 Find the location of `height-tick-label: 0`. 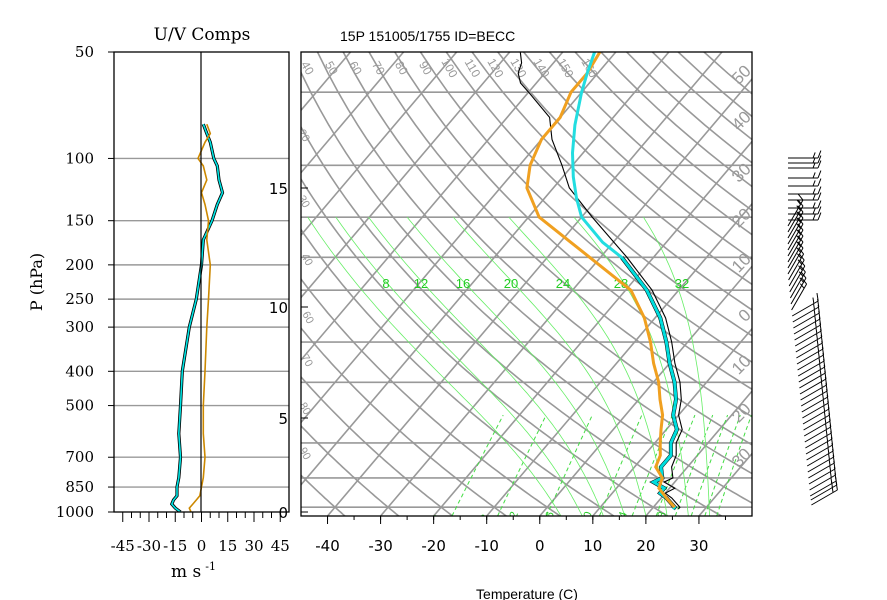

height-tick-label: 0 is located at coordinates (283, 513).